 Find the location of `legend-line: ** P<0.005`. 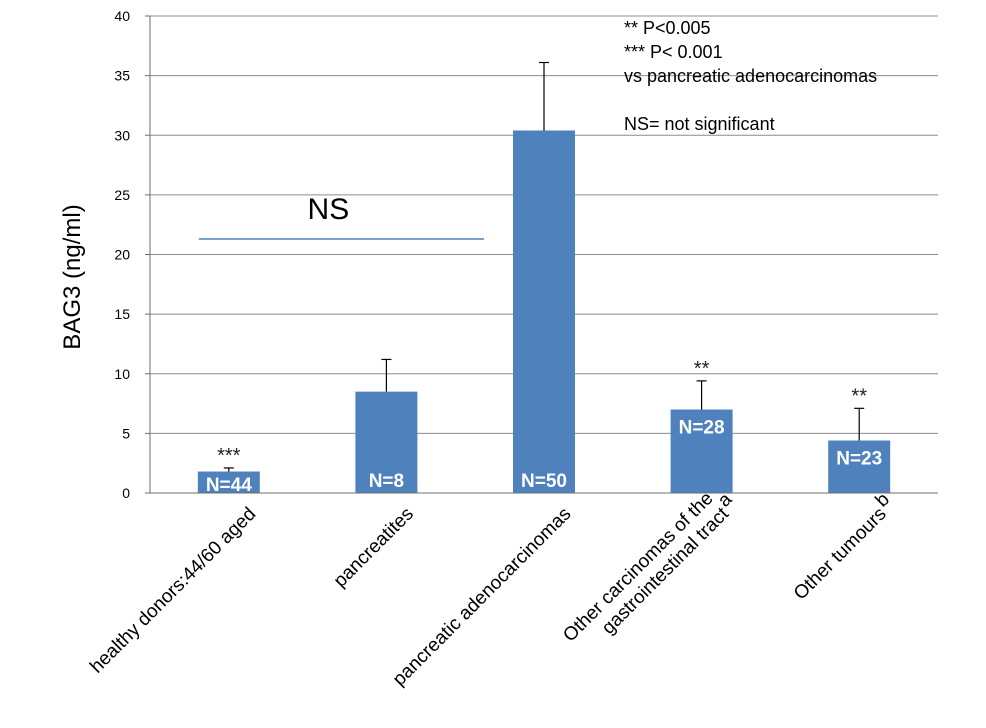

legend-line: ** P<0.005 is located at coordinates (667, 28).